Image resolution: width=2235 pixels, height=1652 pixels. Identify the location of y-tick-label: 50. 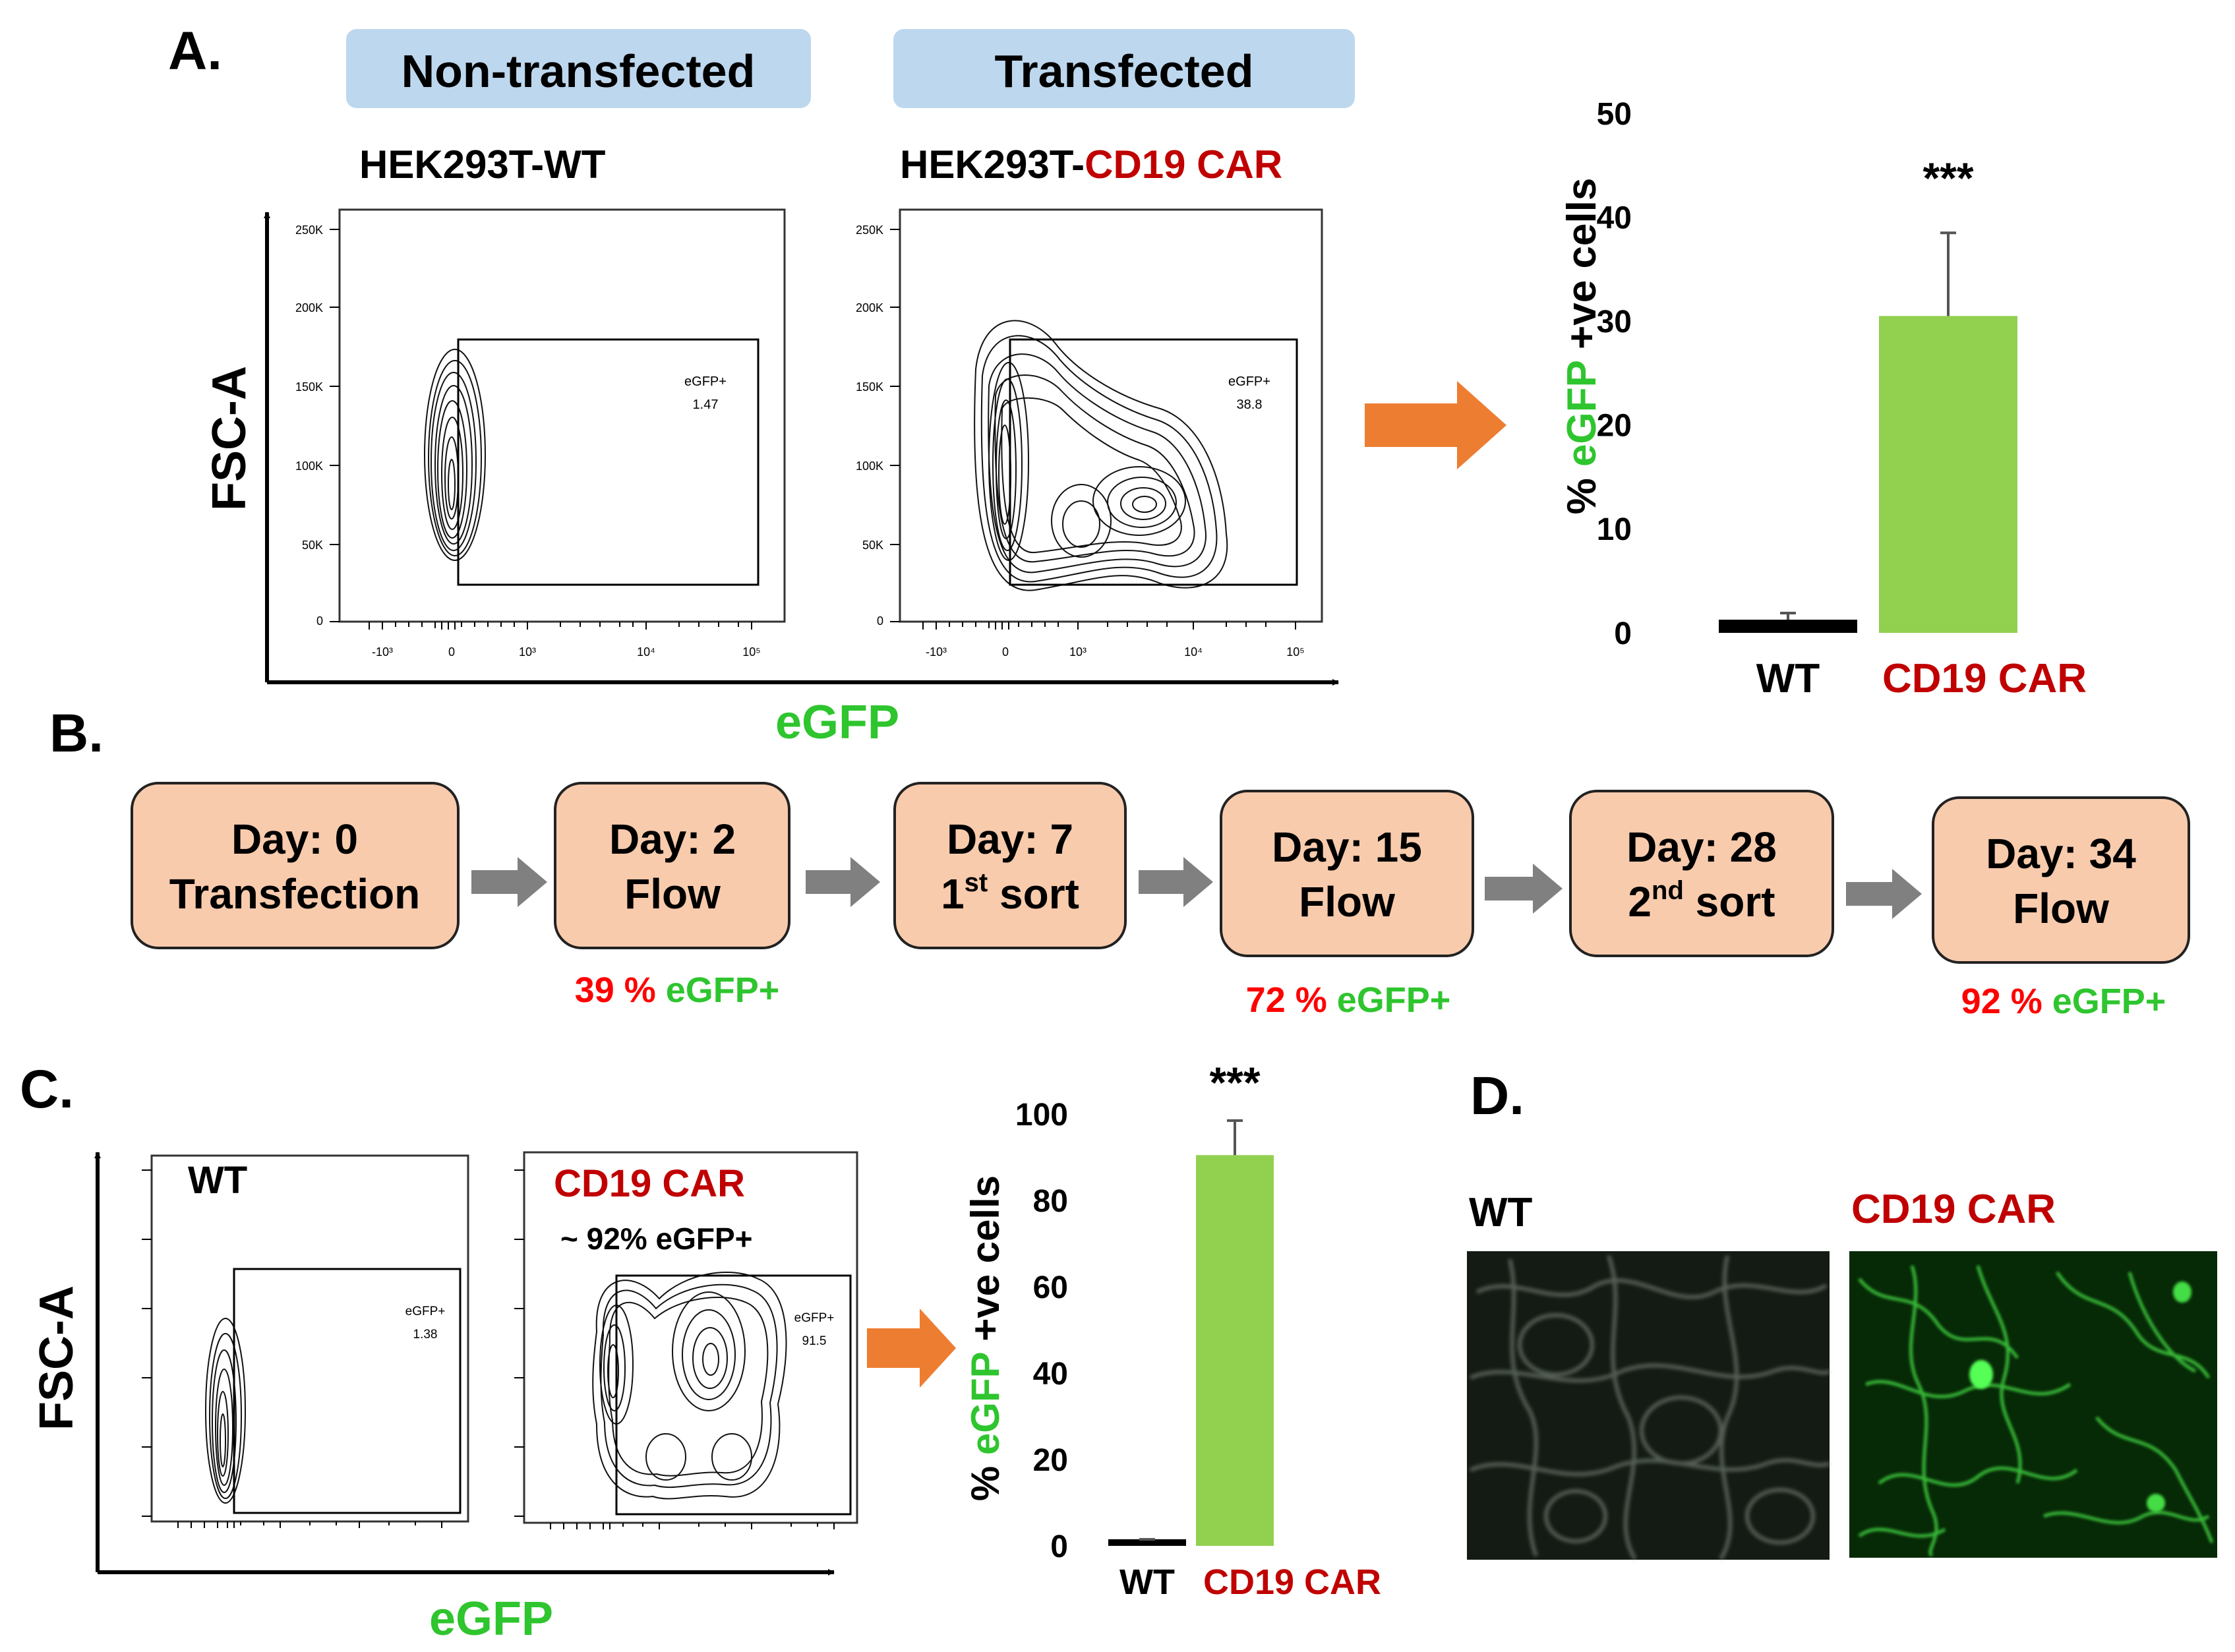
(1615, 114).